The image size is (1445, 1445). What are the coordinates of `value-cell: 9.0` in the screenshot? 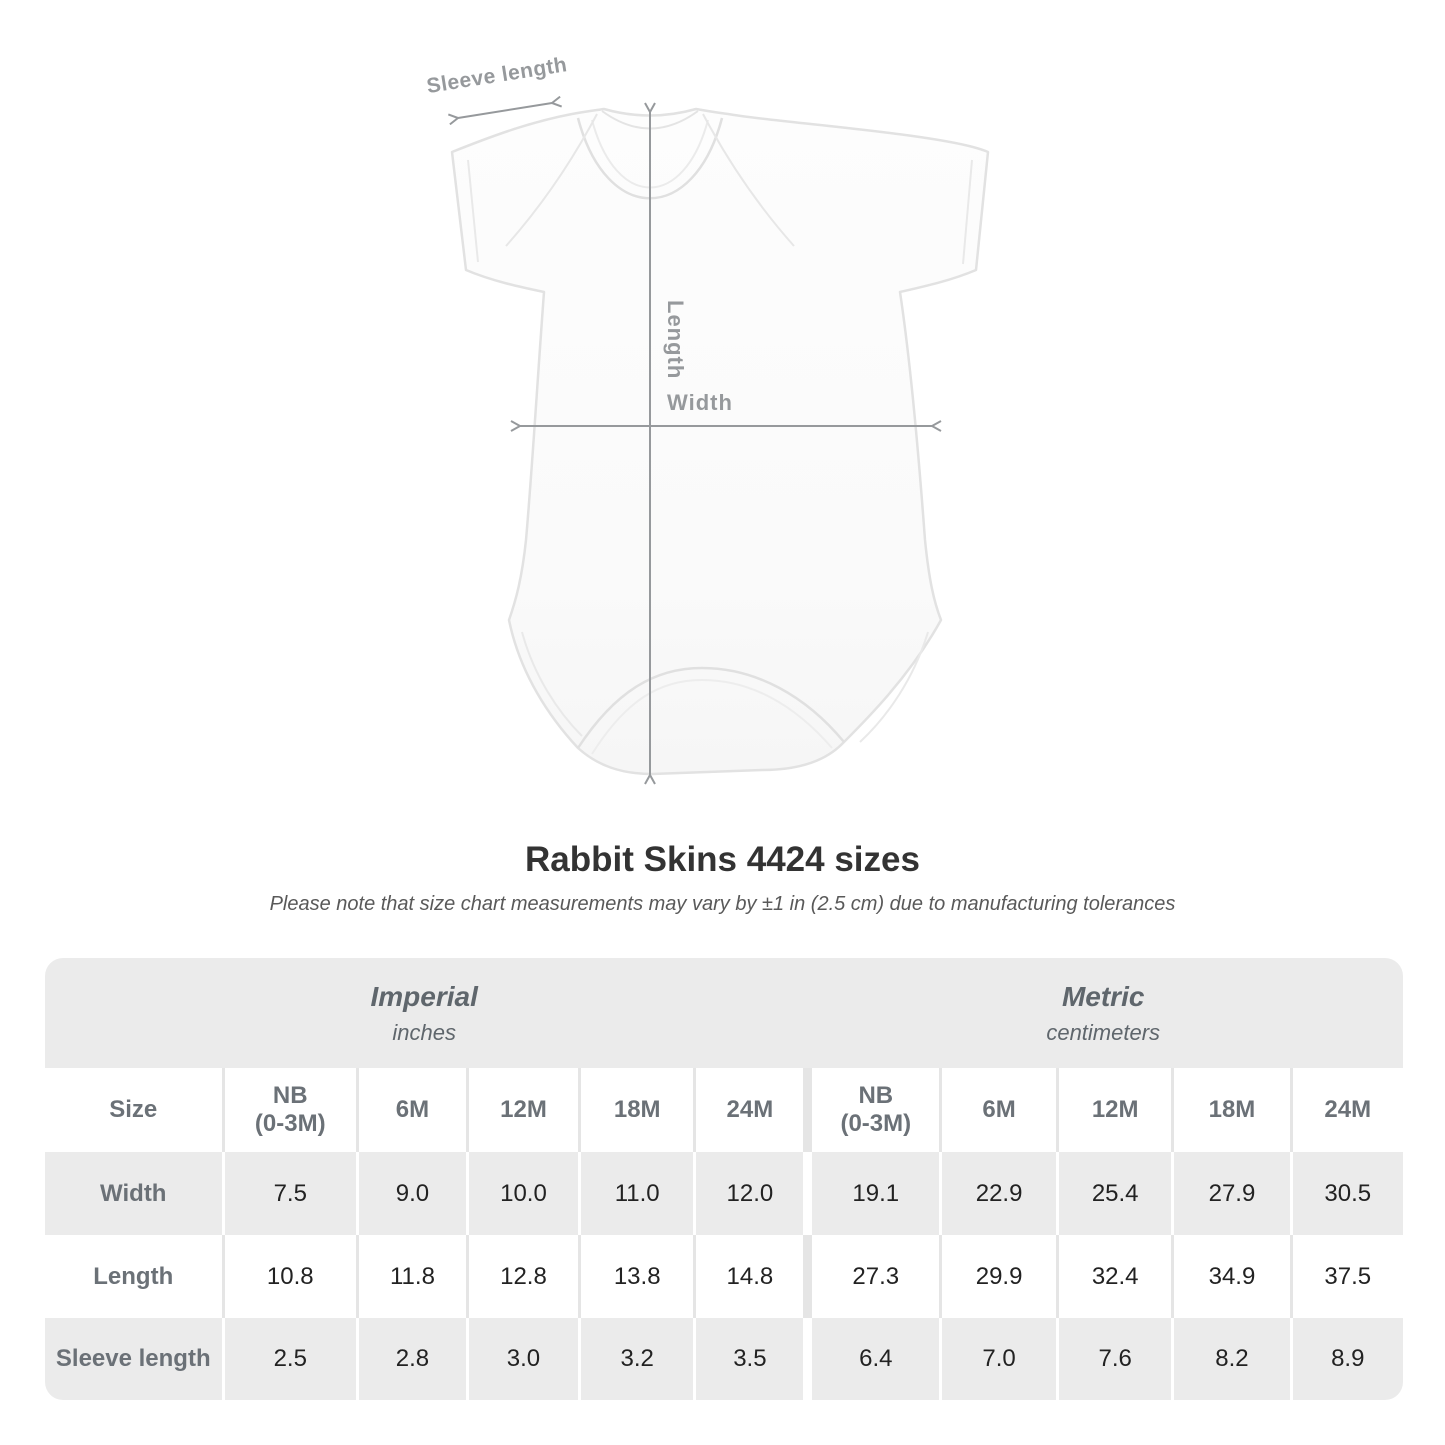 It's located at (410, 1193).